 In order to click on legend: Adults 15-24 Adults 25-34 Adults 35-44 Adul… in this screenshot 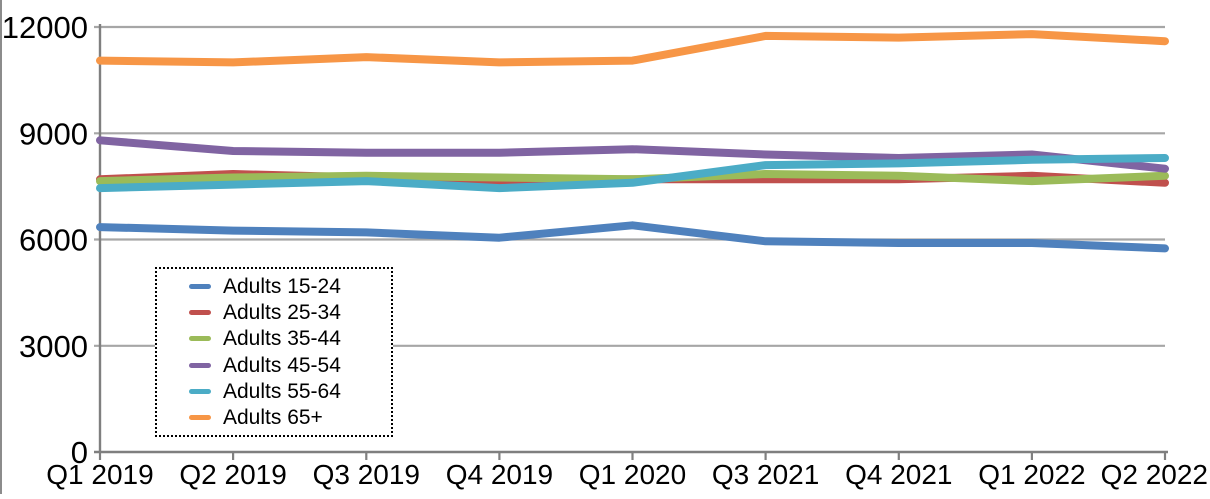, I will do `click(274, 352)`.